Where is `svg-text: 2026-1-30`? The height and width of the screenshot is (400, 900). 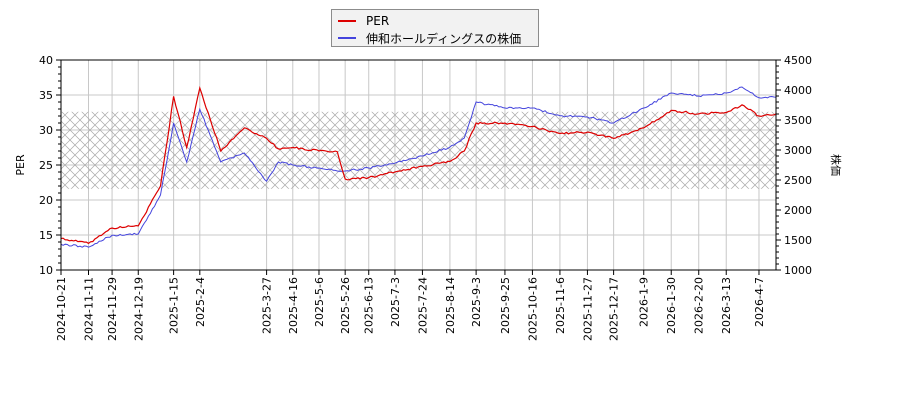
svg-text: 2026-1-30 is located at coordinates (671, 305).